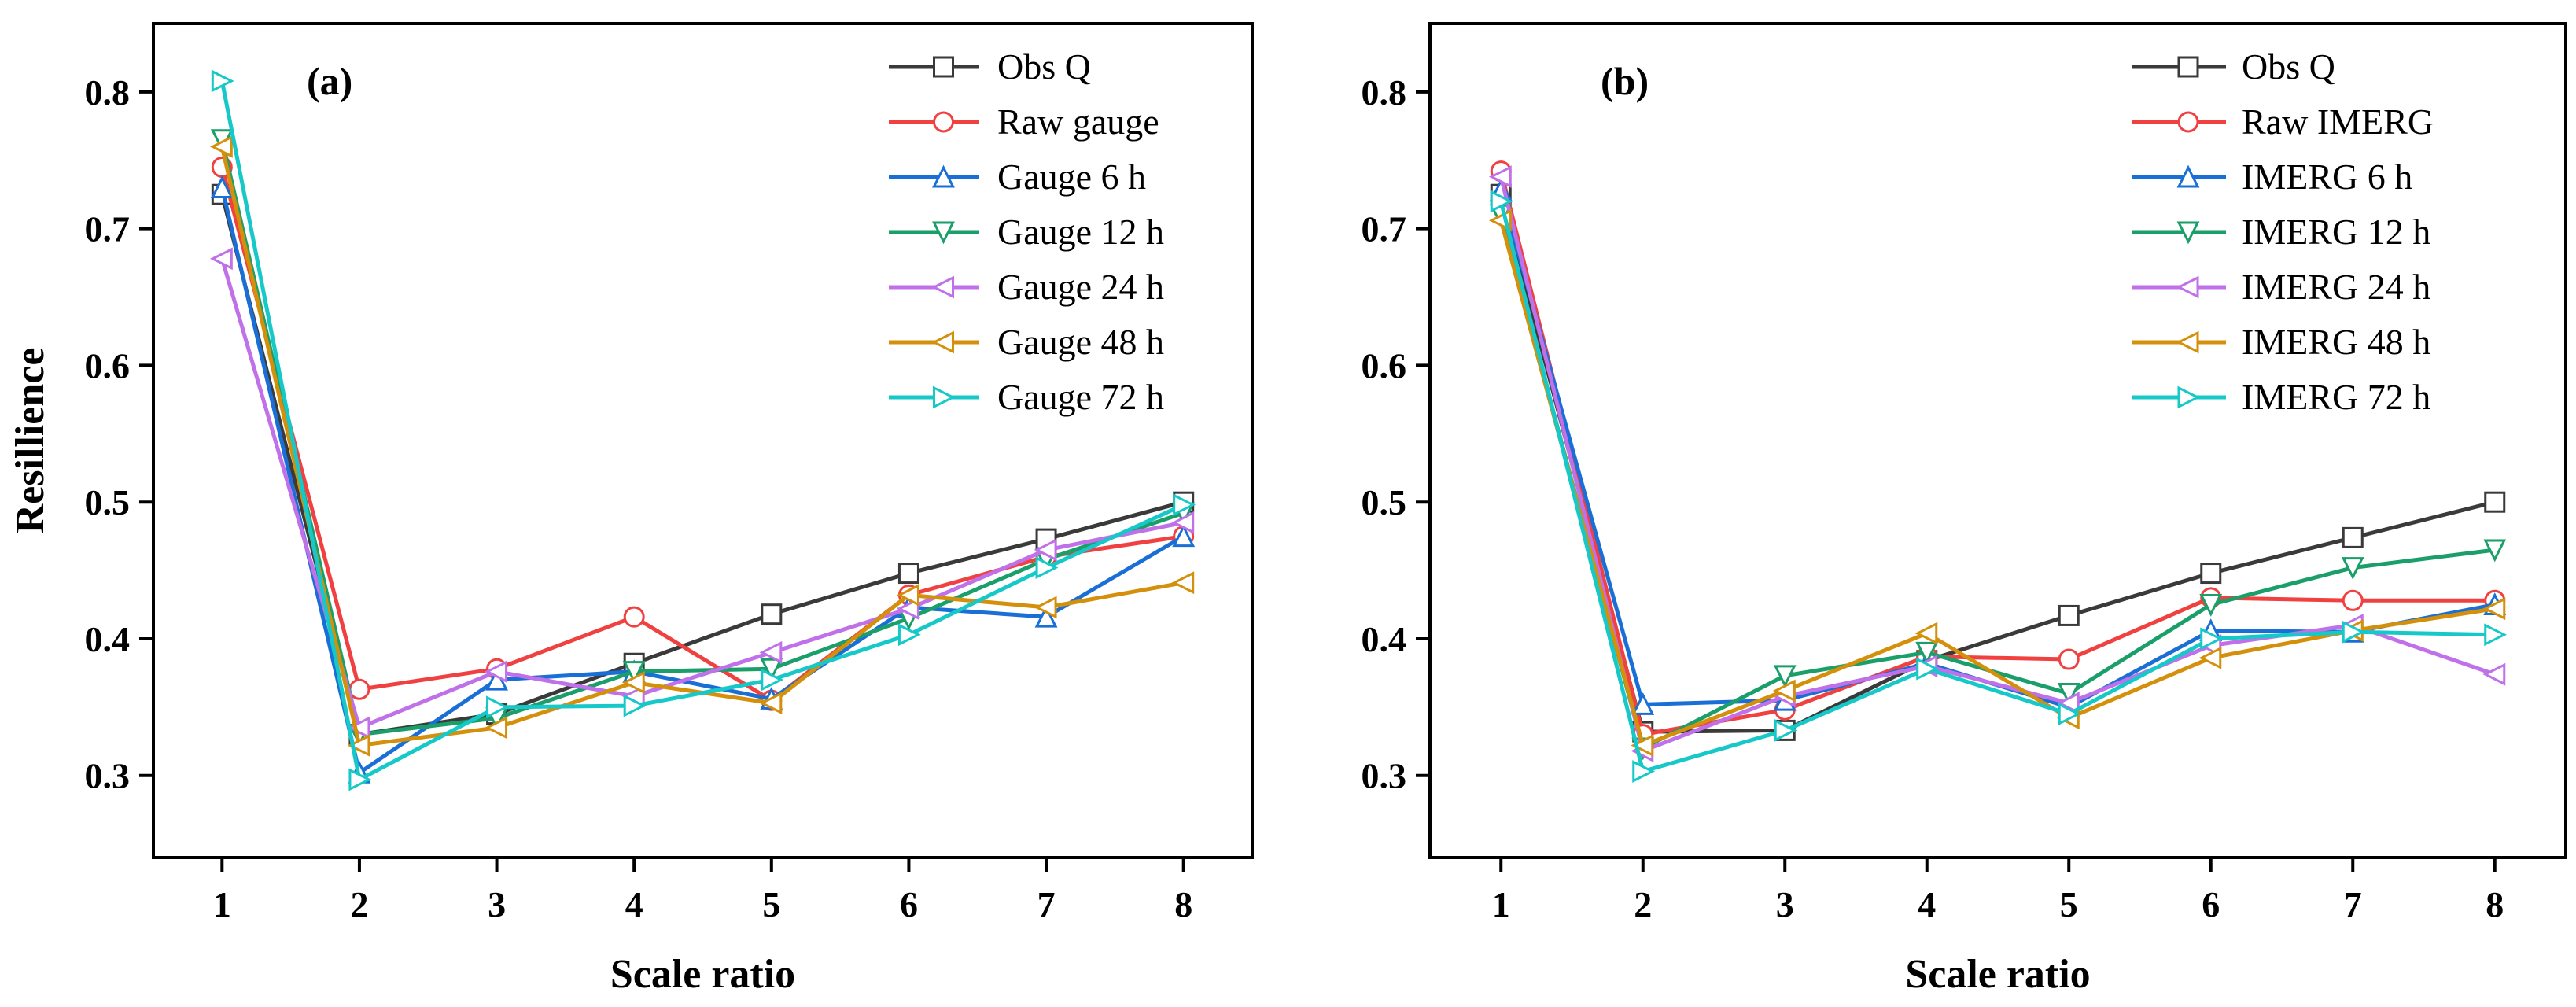 The image size is (2576, 1007). I want to click on x-tick-label-a: 2, so click(359, 904).